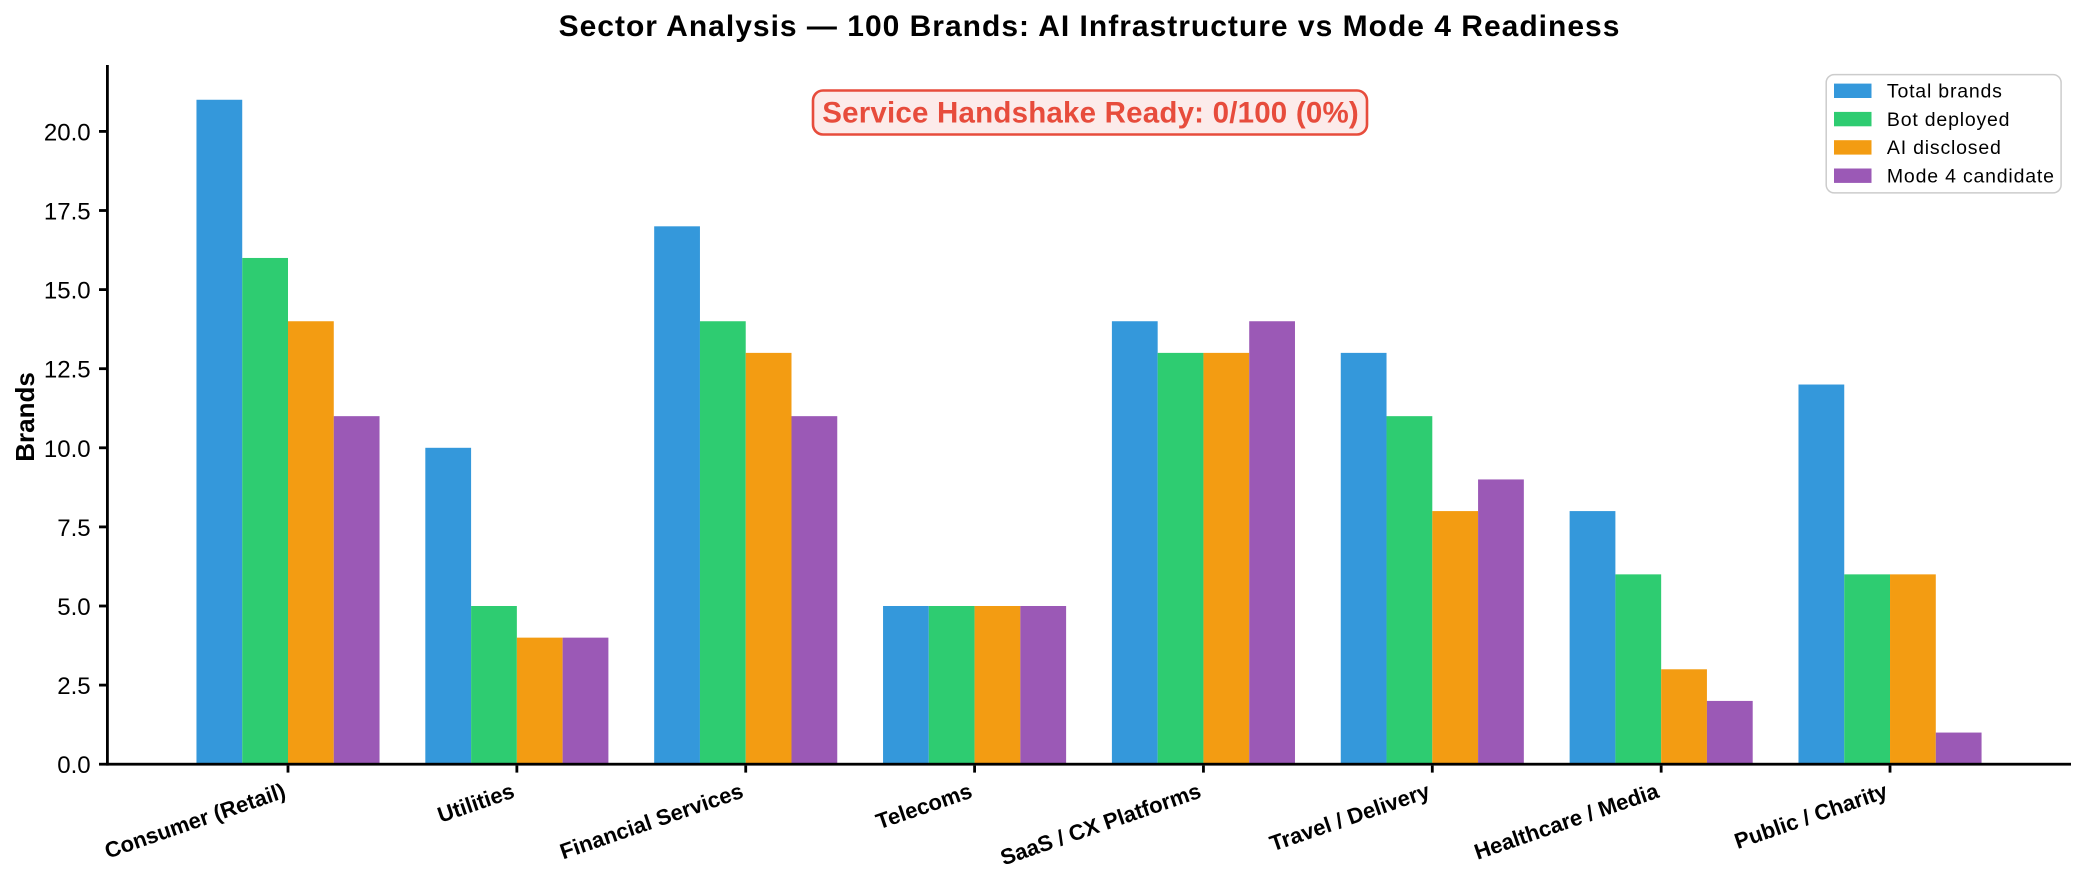 The height and width of the screenshot is (883, 2085). What do you see at coordinates (73, 765) in the screenshot?
I see `svg-text: 0.0` at bounding box center [73, 765].